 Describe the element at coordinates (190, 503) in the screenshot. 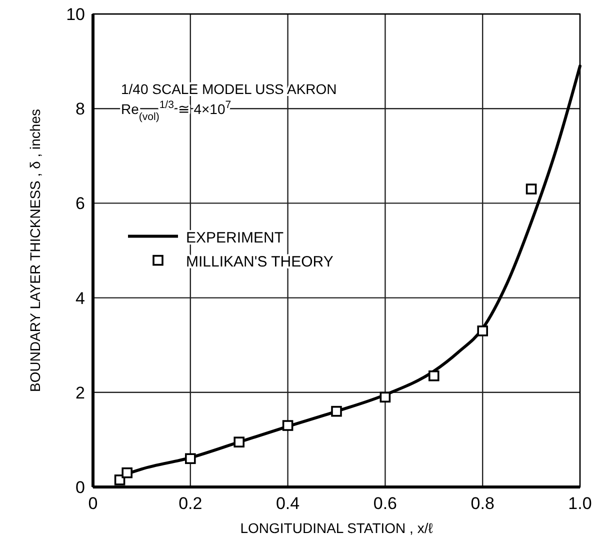

I see `x-tick-label: 0.2` at that location.